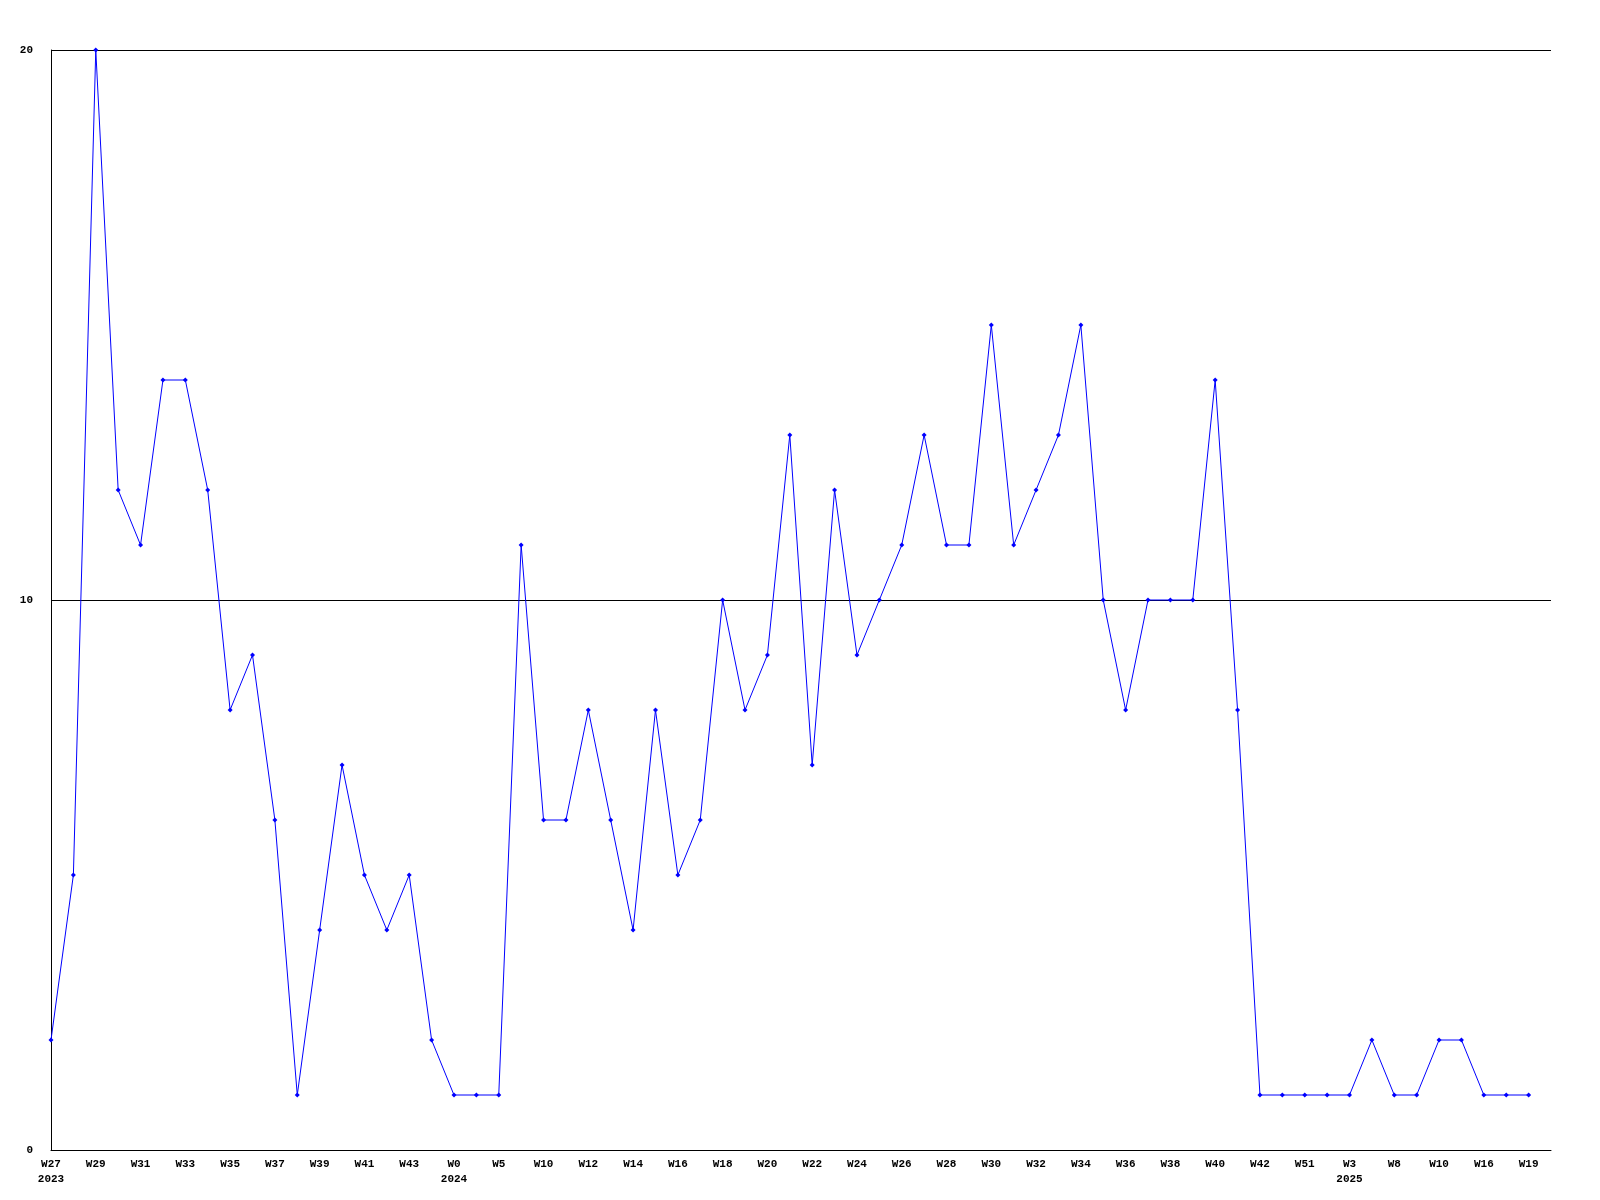 Image resolution: width=1600 pixels, height=1200 pixels. I want to click on x-tick-label: W39, so click(319, 1163).